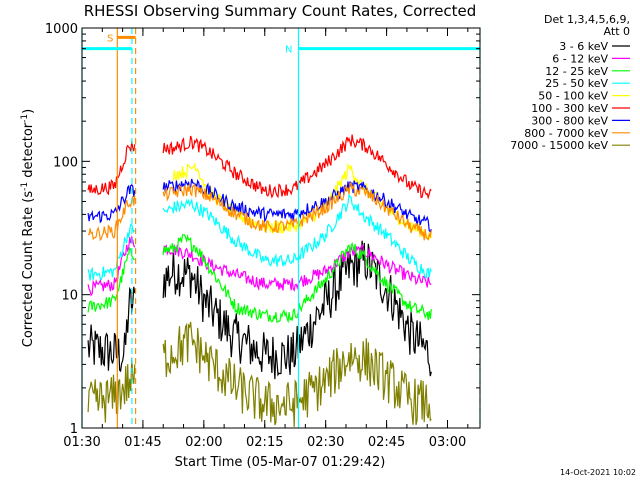 Image resolution: width=640 pixels, height=480 pixels. I want to click on x-tick-label: 03:00, so click(447, 442).